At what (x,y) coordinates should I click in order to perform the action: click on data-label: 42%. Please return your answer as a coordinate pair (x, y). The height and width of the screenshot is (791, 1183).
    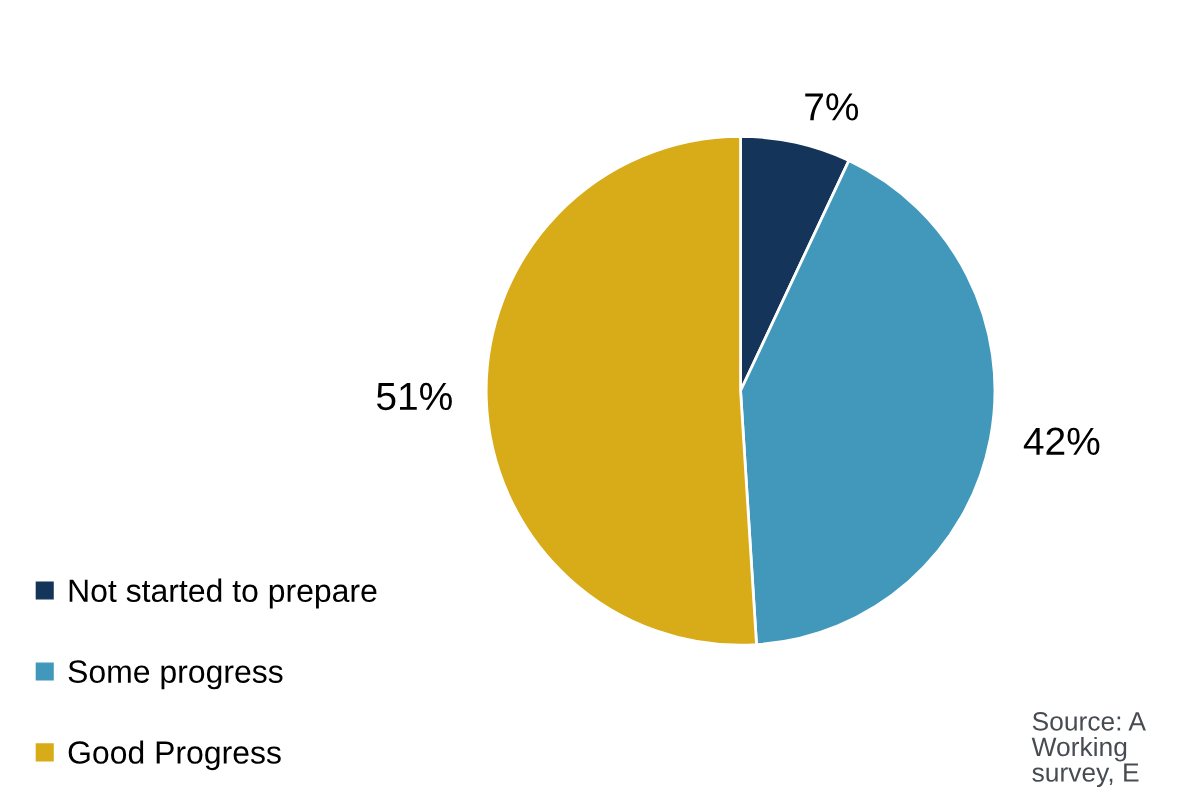
    Looking at the image, I should click on (1061, 441).